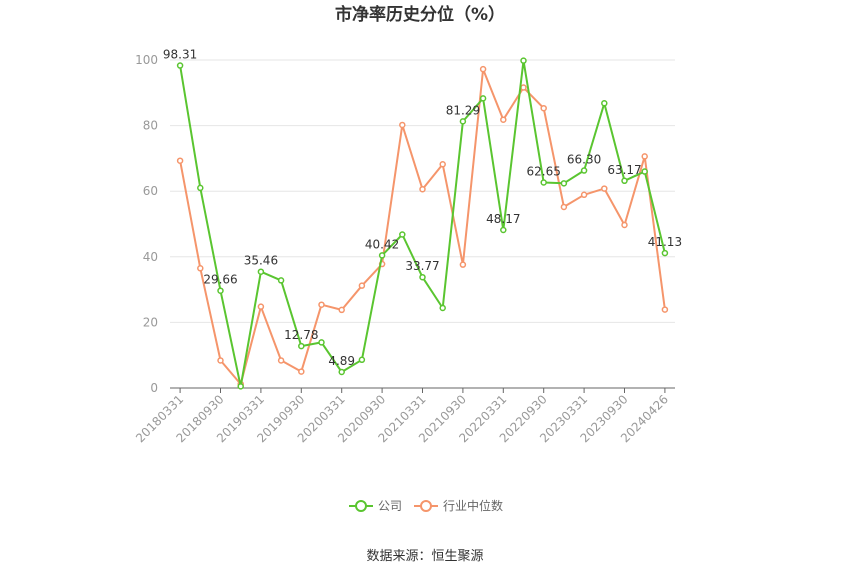 Image resolution: width=850 pixels, height=579 pixels. I want to click on legend-label: 行业中位数, so click(473, 505).